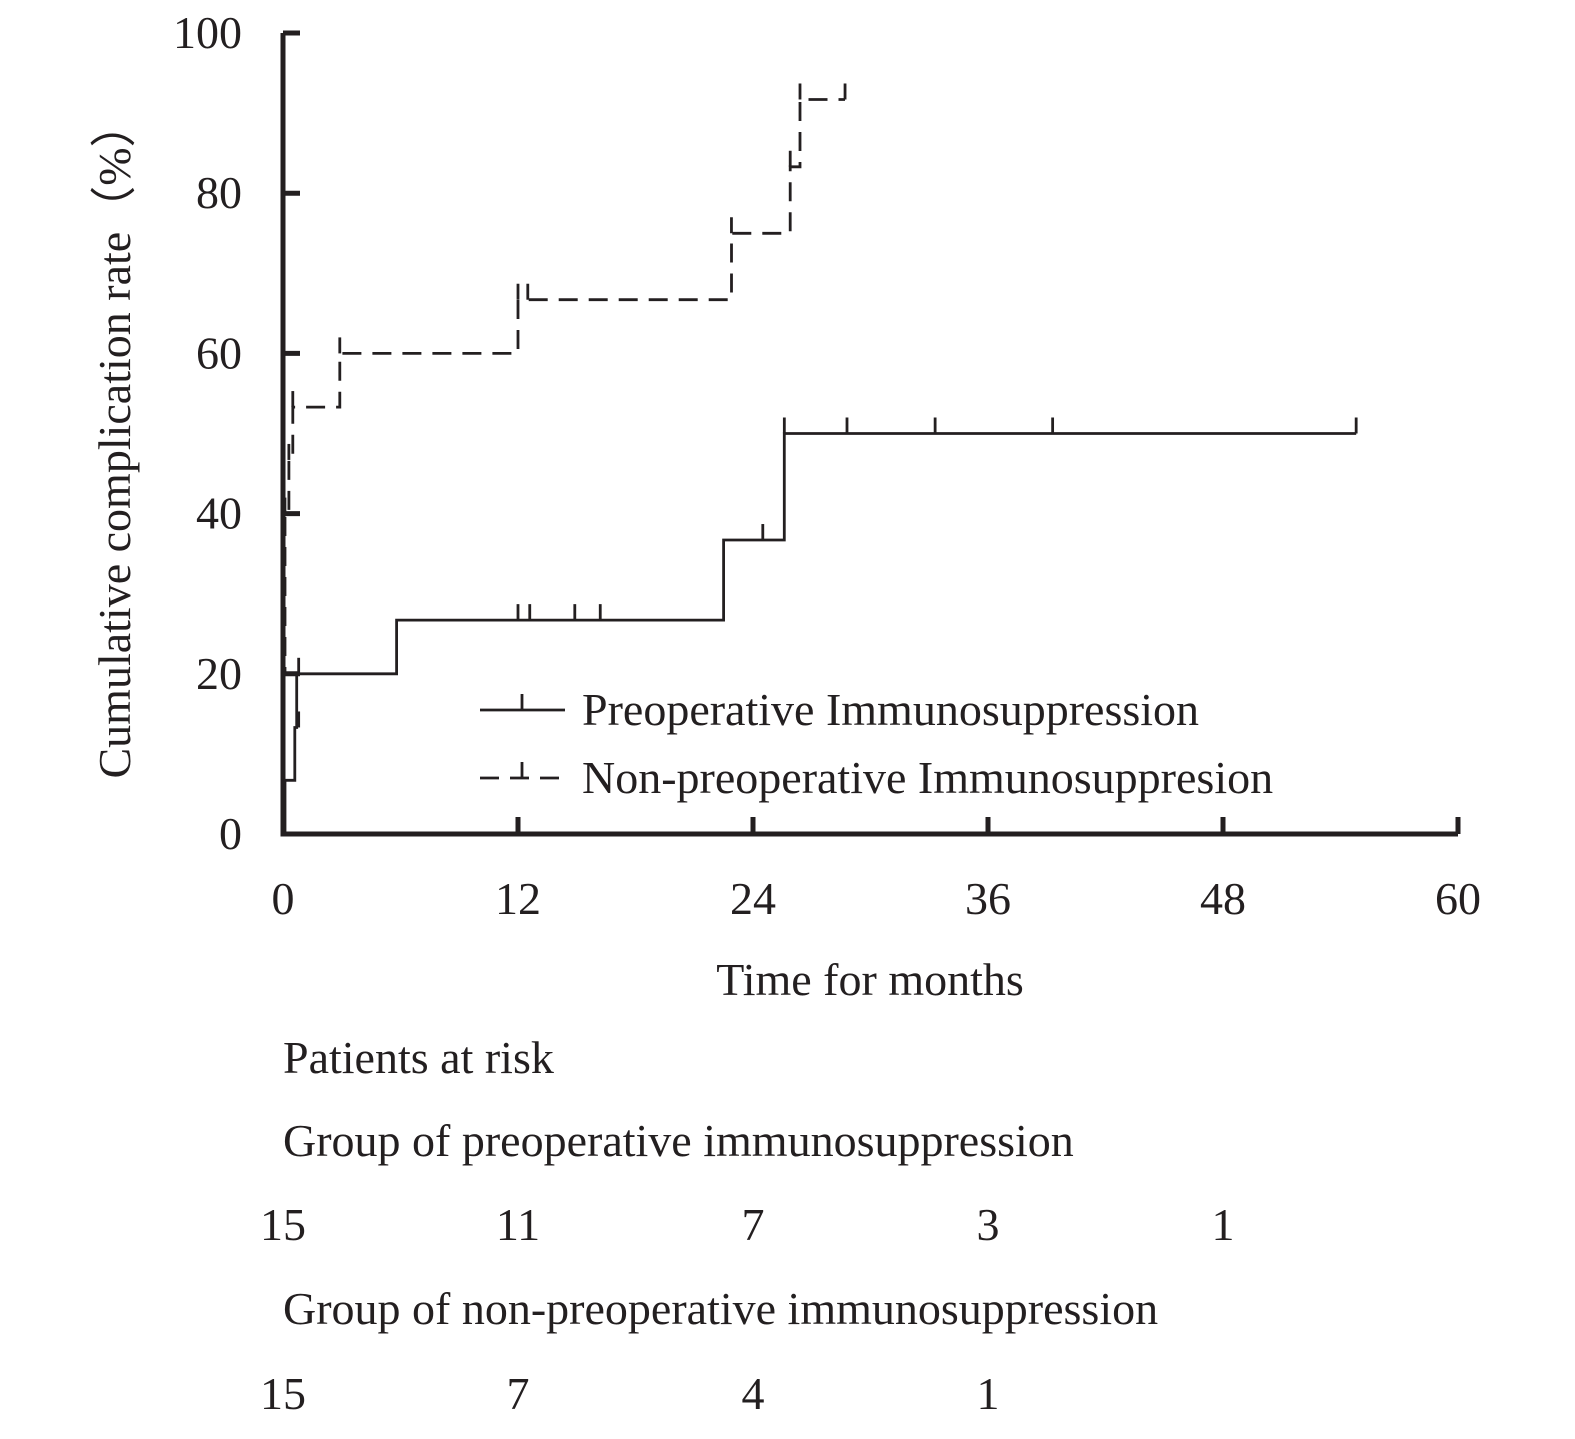  What do you see at coordinates (219, 513) in the screenshot?
I see `y-tick-label: 40` at bounding box center [219, 513].